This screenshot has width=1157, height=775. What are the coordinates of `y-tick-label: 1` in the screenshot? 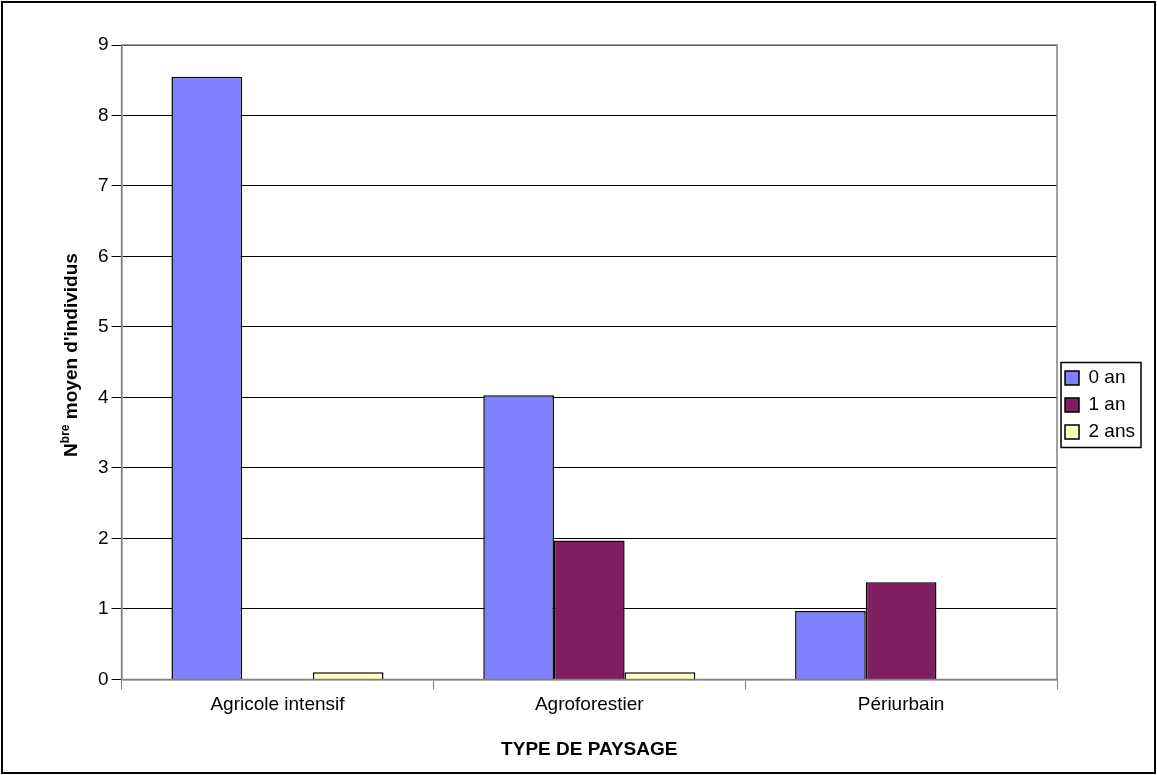 It's located at (103, 608).